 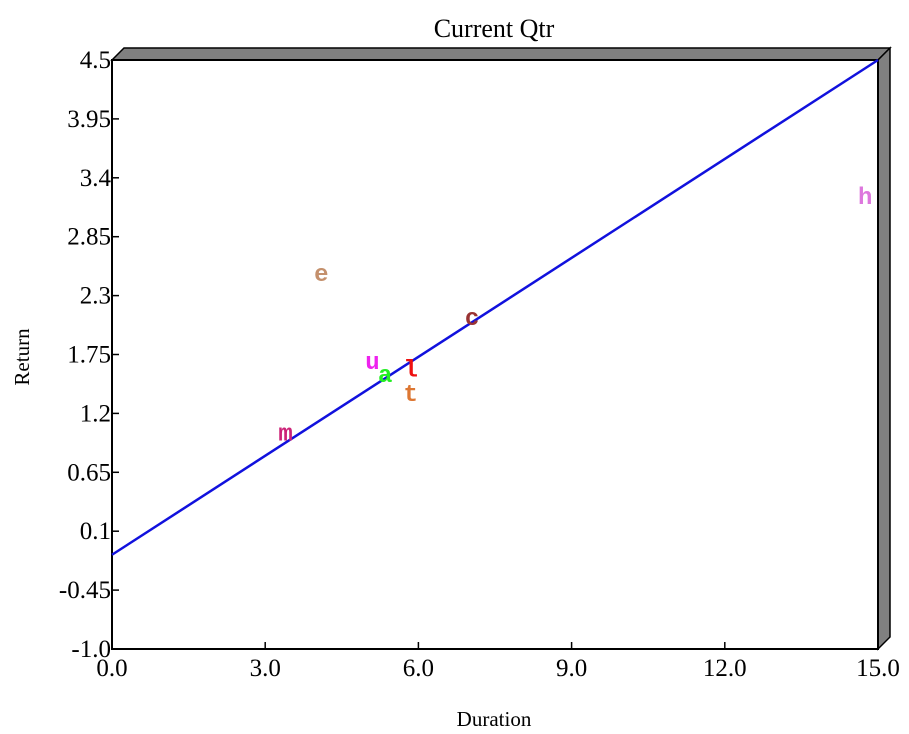 What do you see at coordinates (372, 363) in the screenshot?
I see `data-point: u` at bounding box center [372, 363].